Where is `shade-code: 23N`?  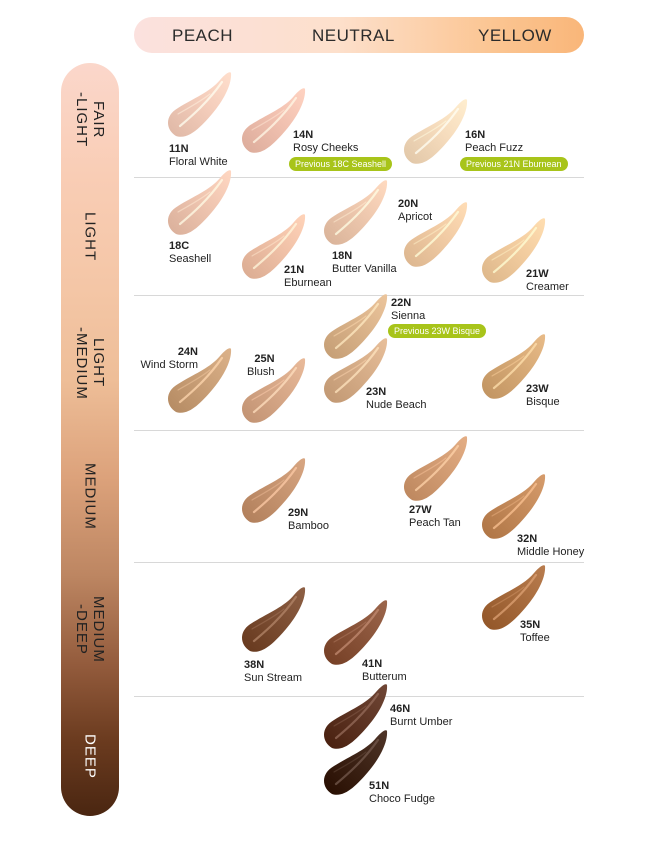
shade-code: 23N is located at coordinates (376, 392).